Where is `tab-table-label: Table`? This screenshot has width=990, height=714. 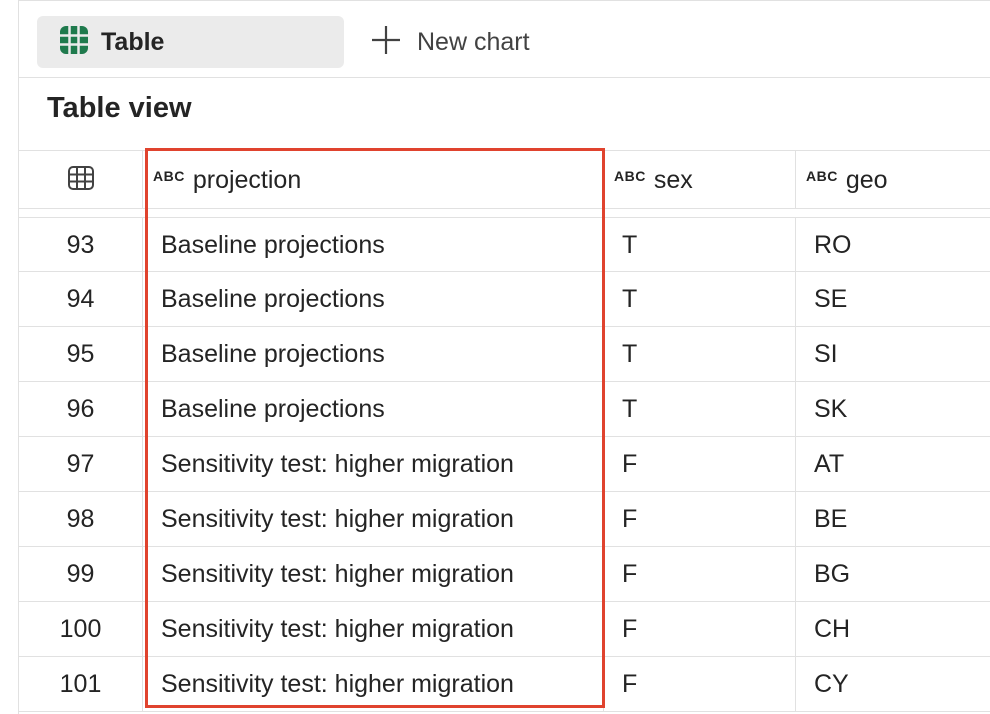
tab-table-label: Table is located at coordinates (133, 41).